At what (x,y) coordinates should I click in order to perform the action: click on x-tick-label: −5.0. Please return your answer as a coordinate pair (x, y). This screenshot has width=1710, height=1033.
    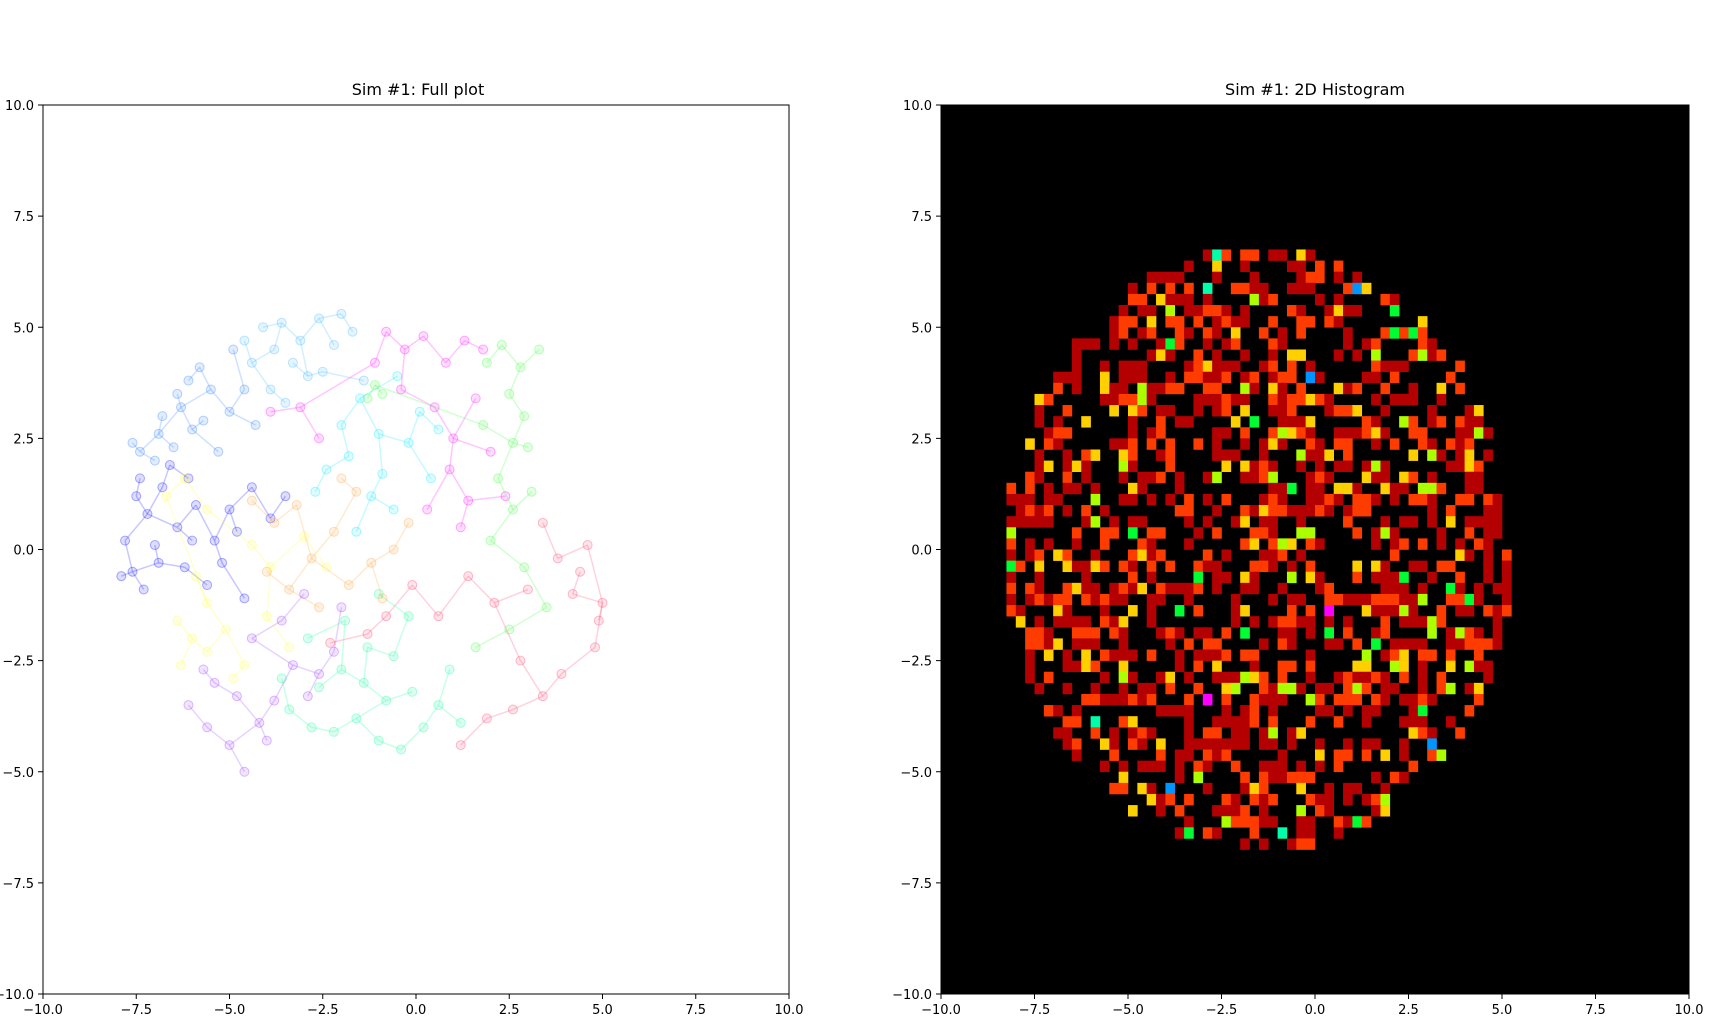
    Looking at the image, I should click on (1128, 1010).